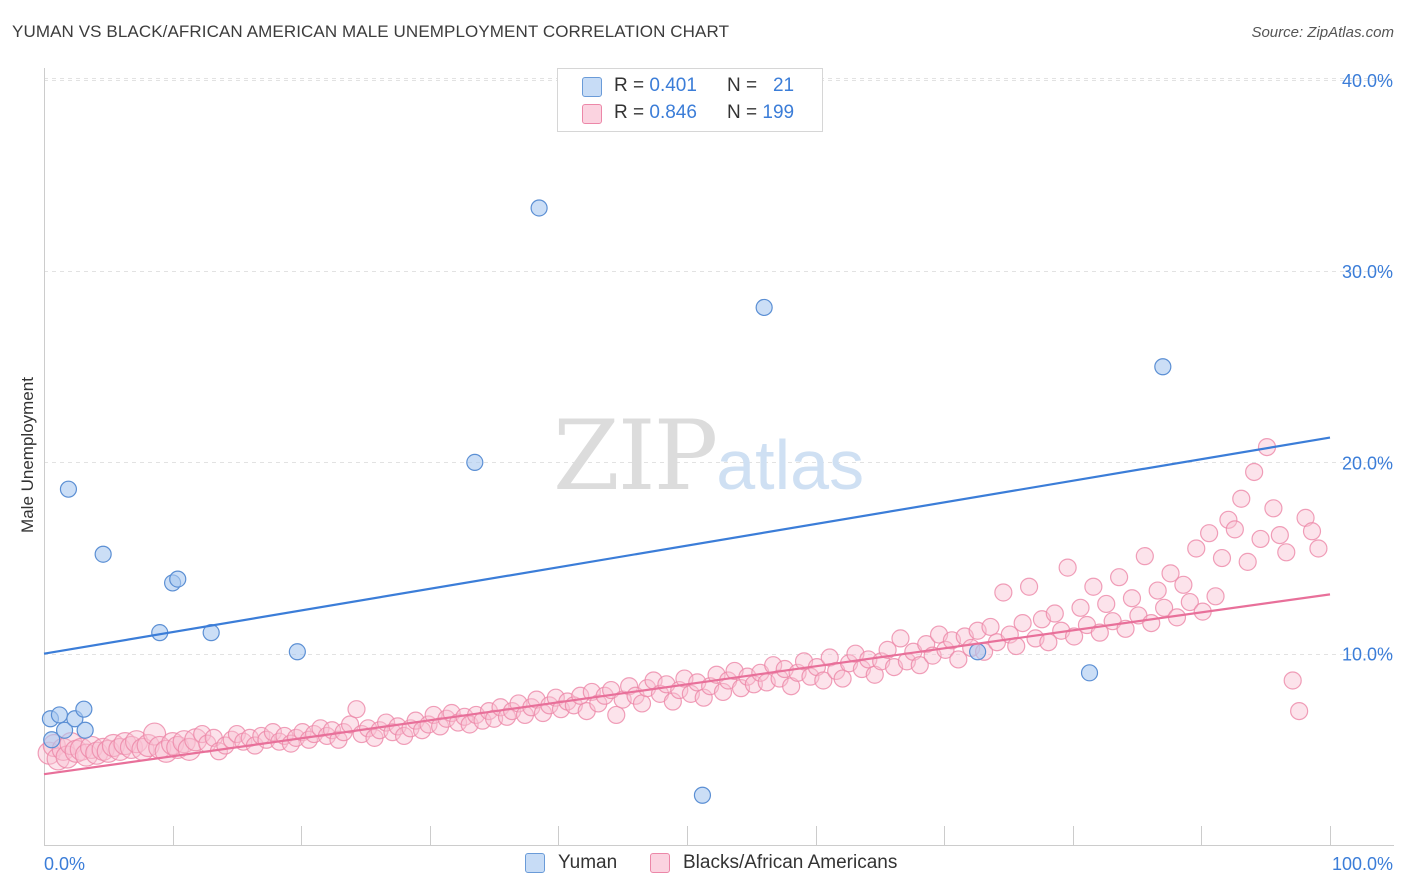 The image size is (1406, 892). What do you see at coordinates (690, 100) in the screenshot?
I see `correlation-legend: R = 0.401 N = 21 R = 0.846 N = 199` at bounding box center [690, 100].